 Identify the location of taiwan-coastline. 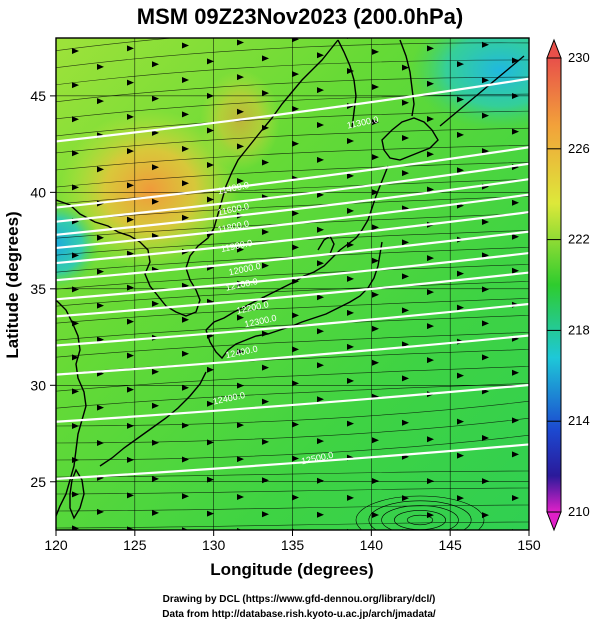
(77, 494).